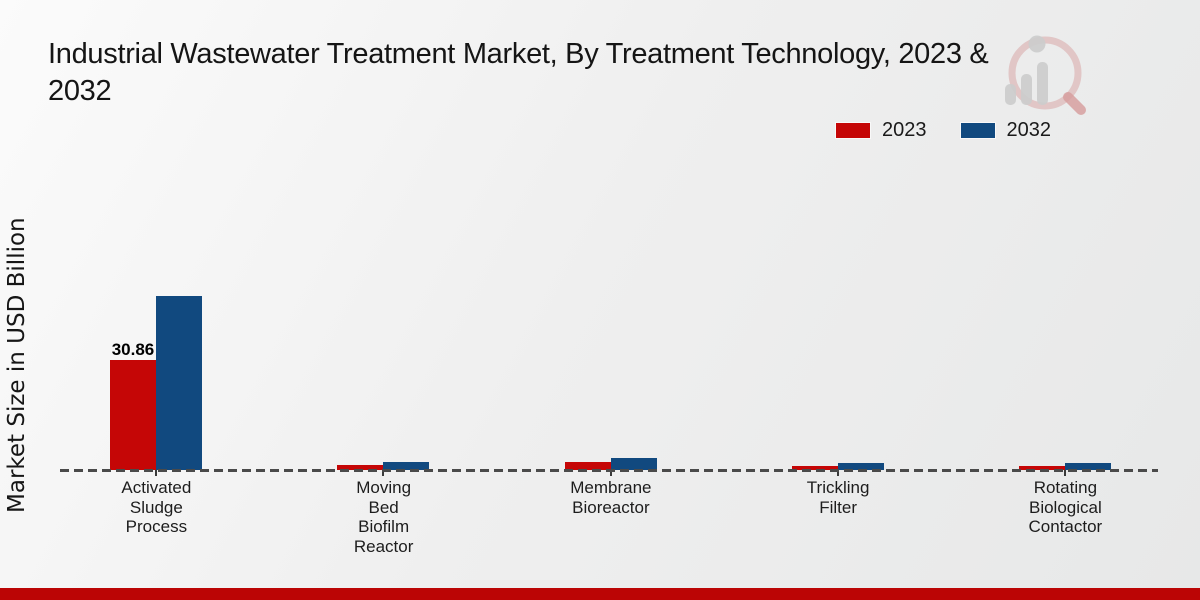  What do you see at coordinates (853, 130) in the screenshot?
I see `legend-swatch-2023` at bounding box center [853, 130].